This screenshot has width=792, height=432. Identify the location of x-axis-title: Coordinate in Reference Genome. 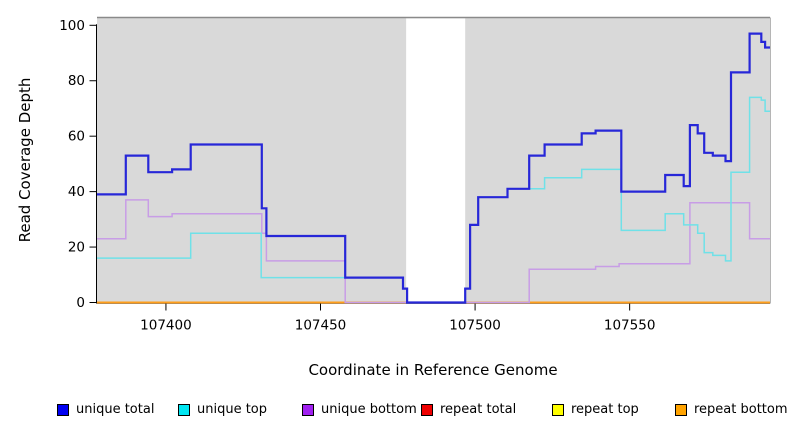
(433, 370).